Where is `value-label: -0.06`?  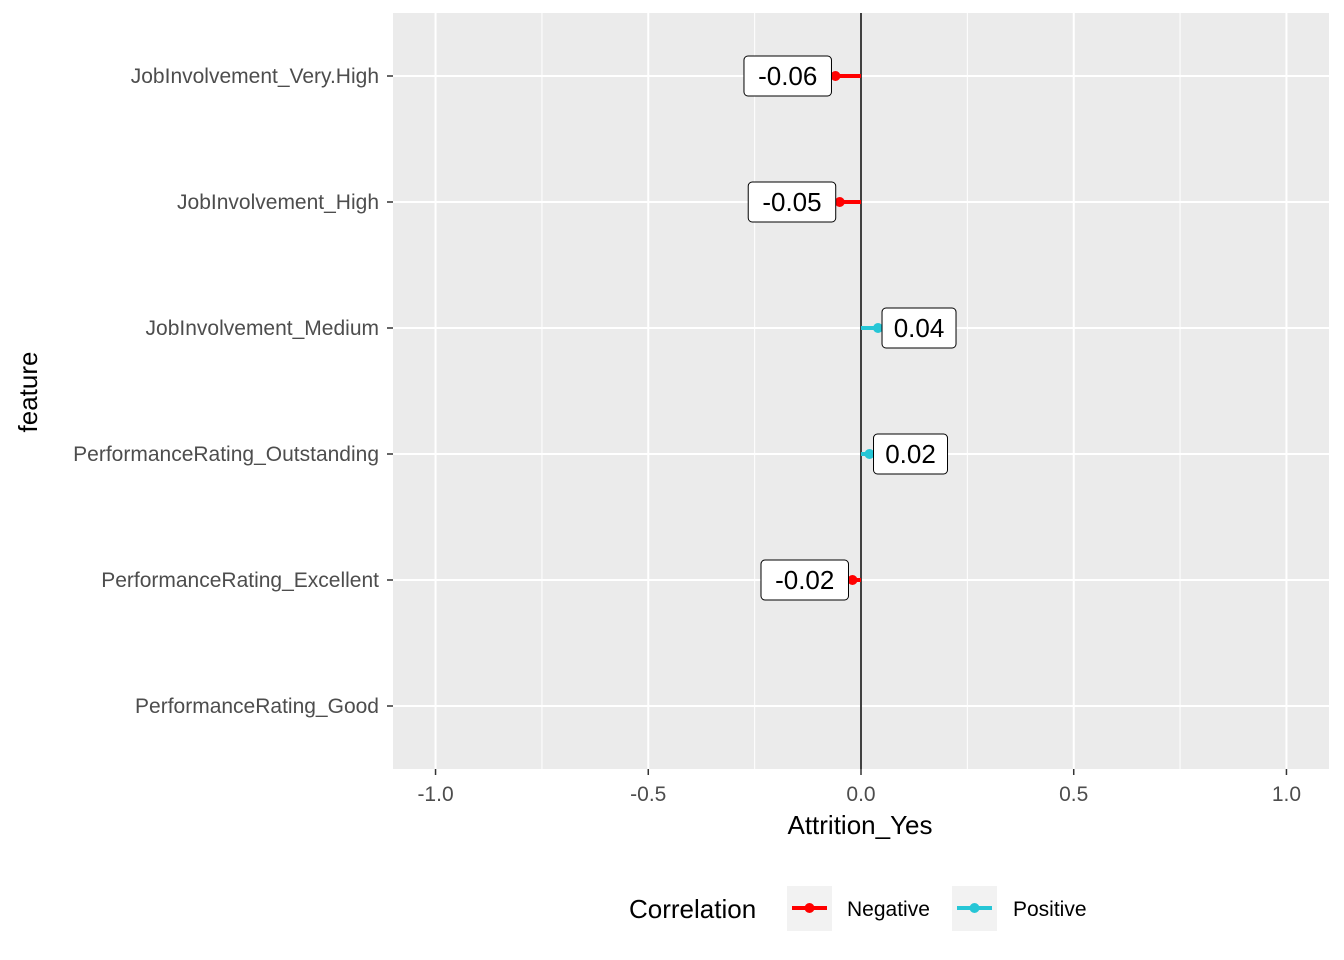 value-label: -0.06 is located at coordinates (787, 76).